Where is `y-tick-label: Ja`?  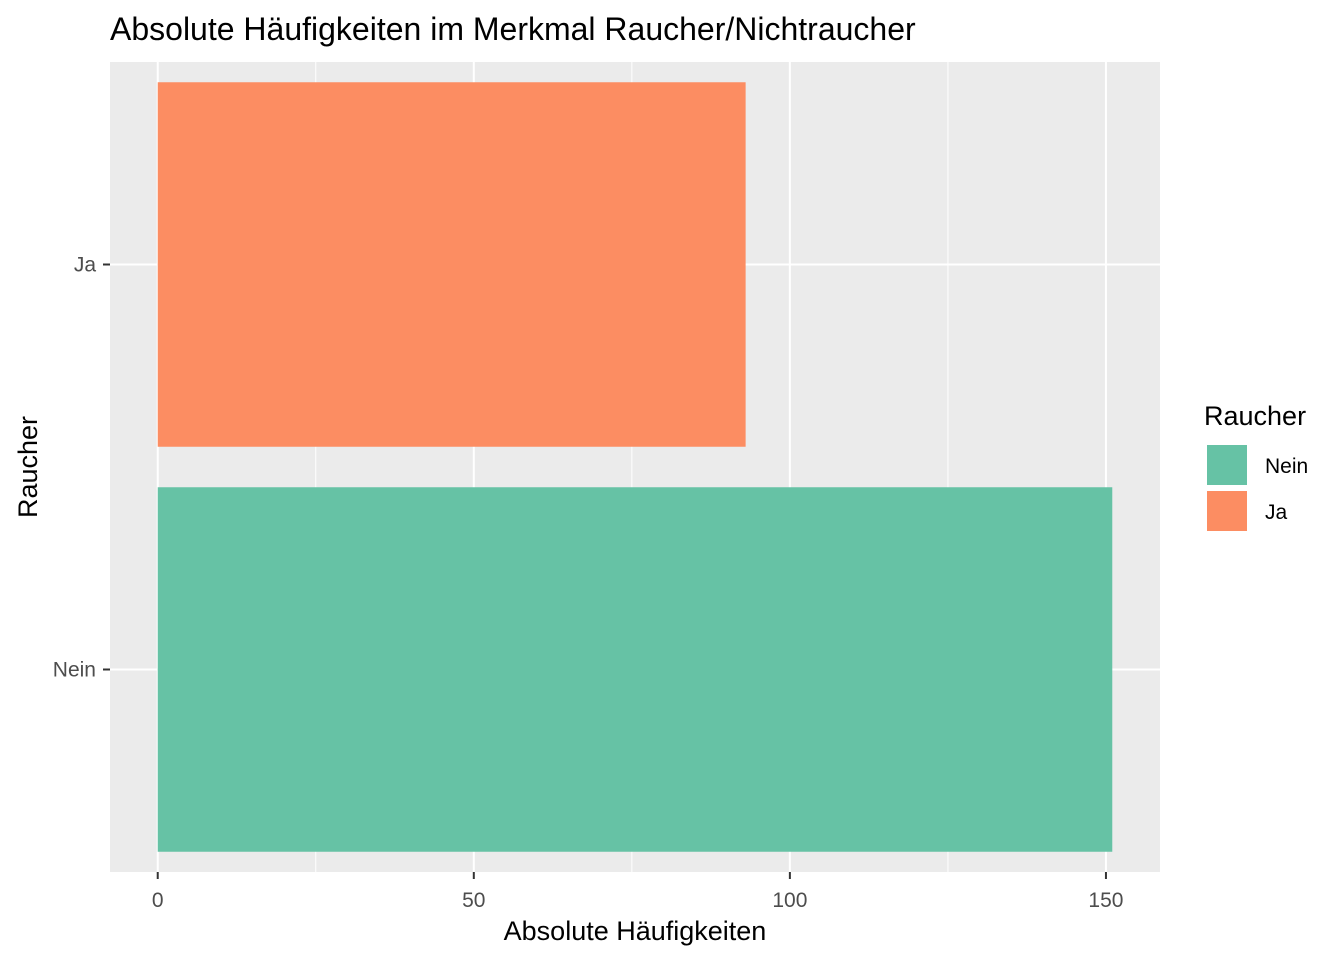
y-tick-label: Ja is located at coordinates (85, 265).